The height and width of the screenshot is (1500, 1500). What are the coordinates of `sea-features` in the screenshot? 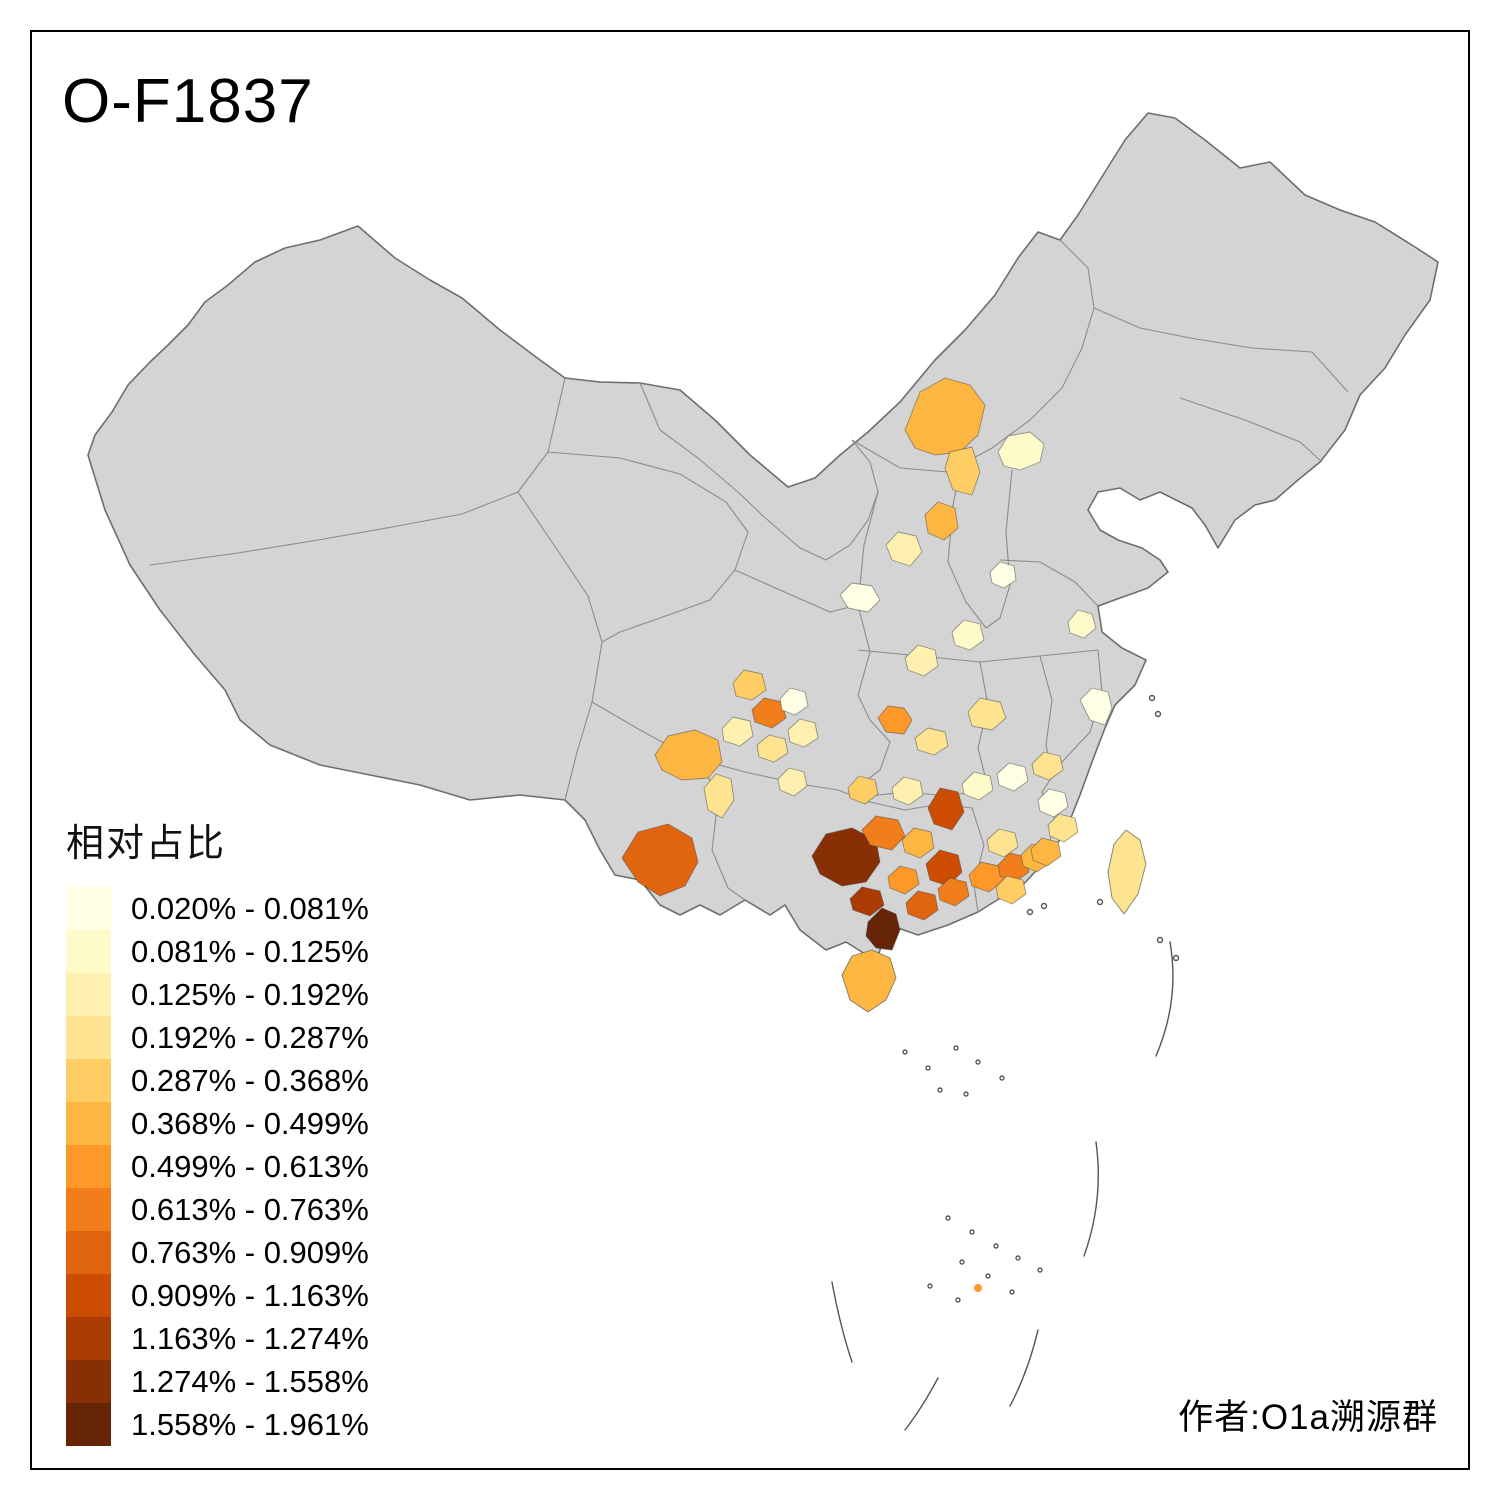 It's located at (1005, 1062).